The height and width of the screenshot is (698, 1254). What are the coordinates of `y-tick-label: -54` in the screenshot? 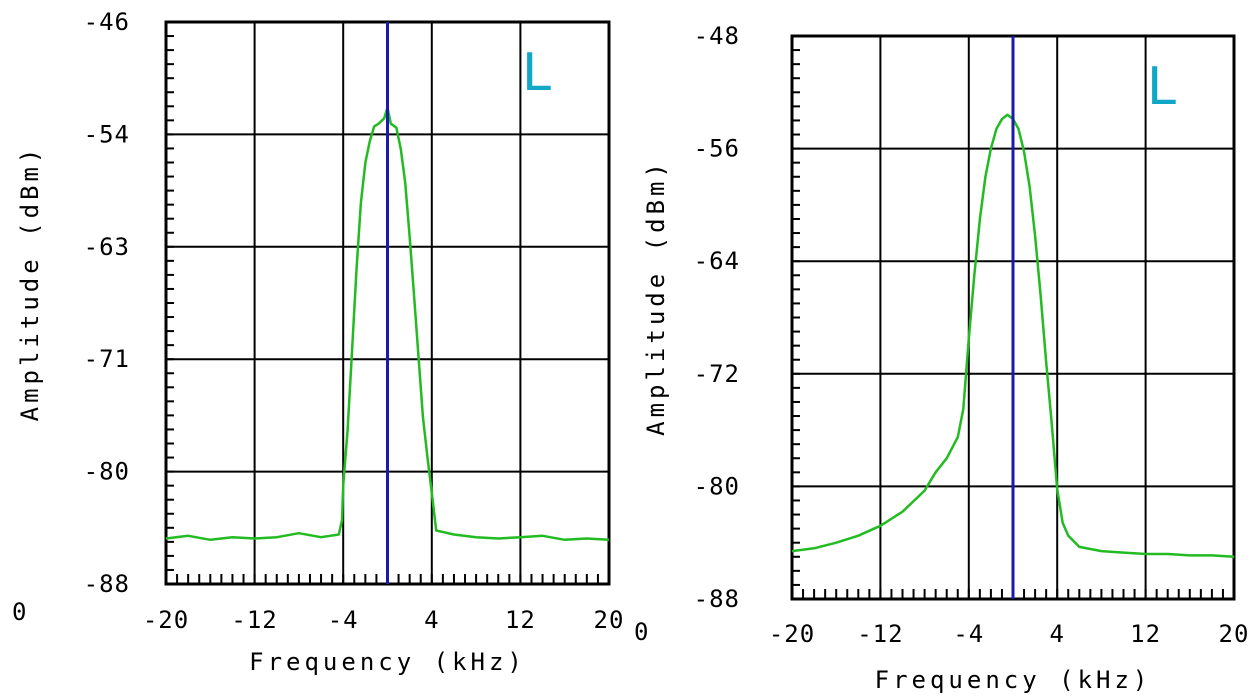 It's located at (107, 134).